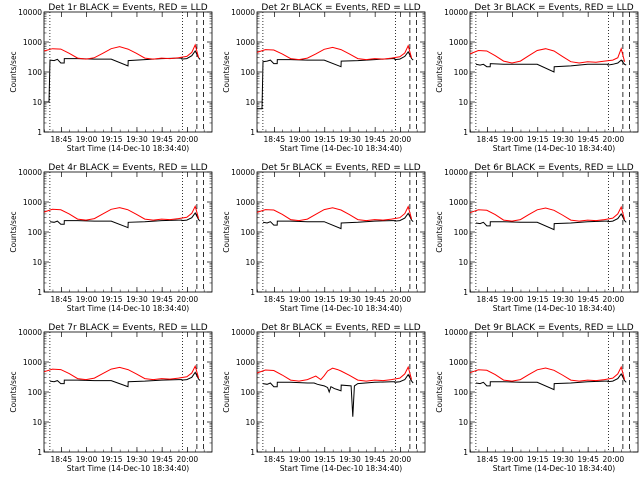 Image resolution: width=640 pixels, height=480 pixels. What do you see at coordinates (127, 8) in the screenshot?
I see `panel-title: Det 1r BLACK = Events, RED = LLD` at bounding box center [127, 8].